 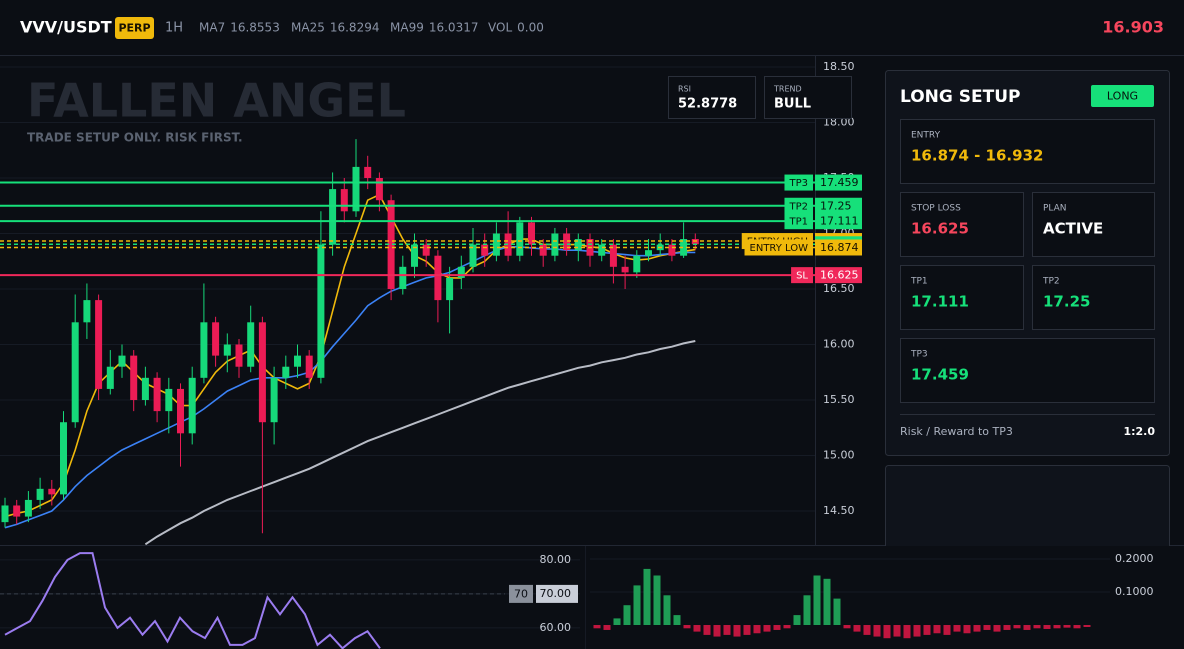 What do you see at coordinates (787, 89) in the screenshot?
I see `stat-label: TREND` at bounding box center [787, 89].